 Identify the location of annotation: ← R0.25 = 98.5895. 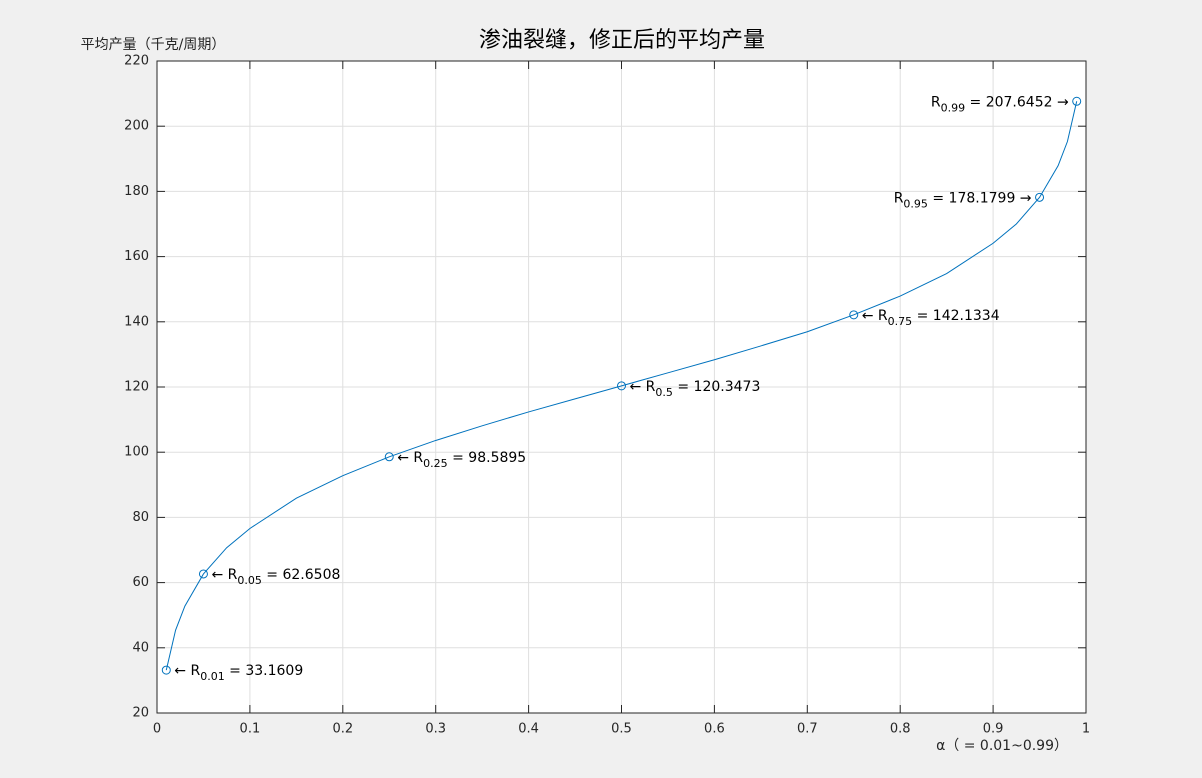
(461, 460).